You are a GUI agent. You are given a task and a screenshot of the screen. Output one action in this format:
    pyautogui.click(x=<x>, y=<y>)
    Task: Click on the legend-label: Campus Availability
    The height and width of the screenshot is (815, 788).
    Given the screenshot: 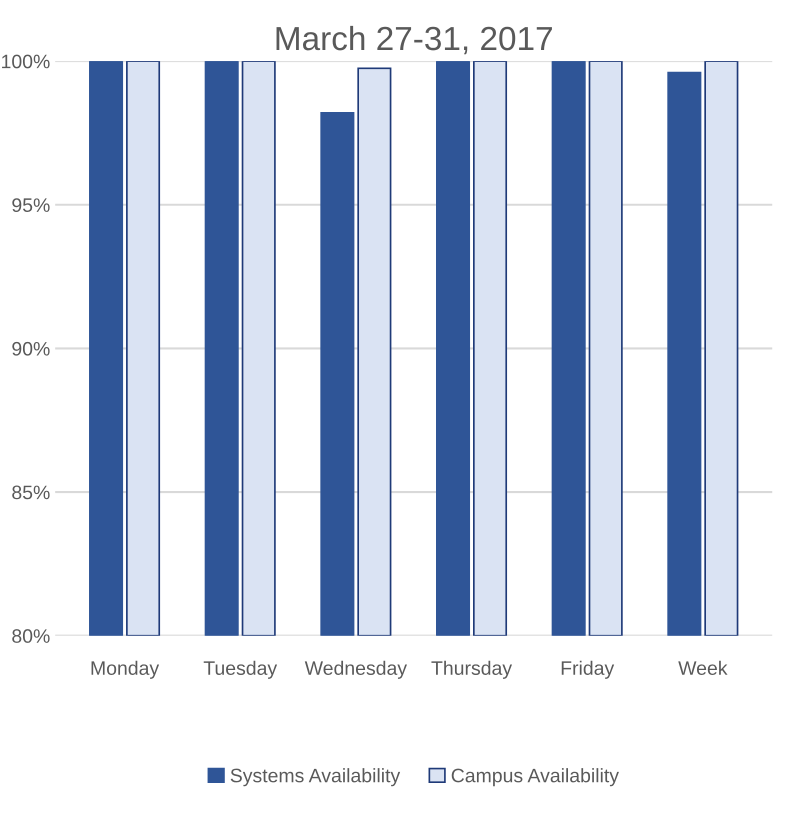 What is the action you would take?
    pyautogui.click(x=535, y=777)
    